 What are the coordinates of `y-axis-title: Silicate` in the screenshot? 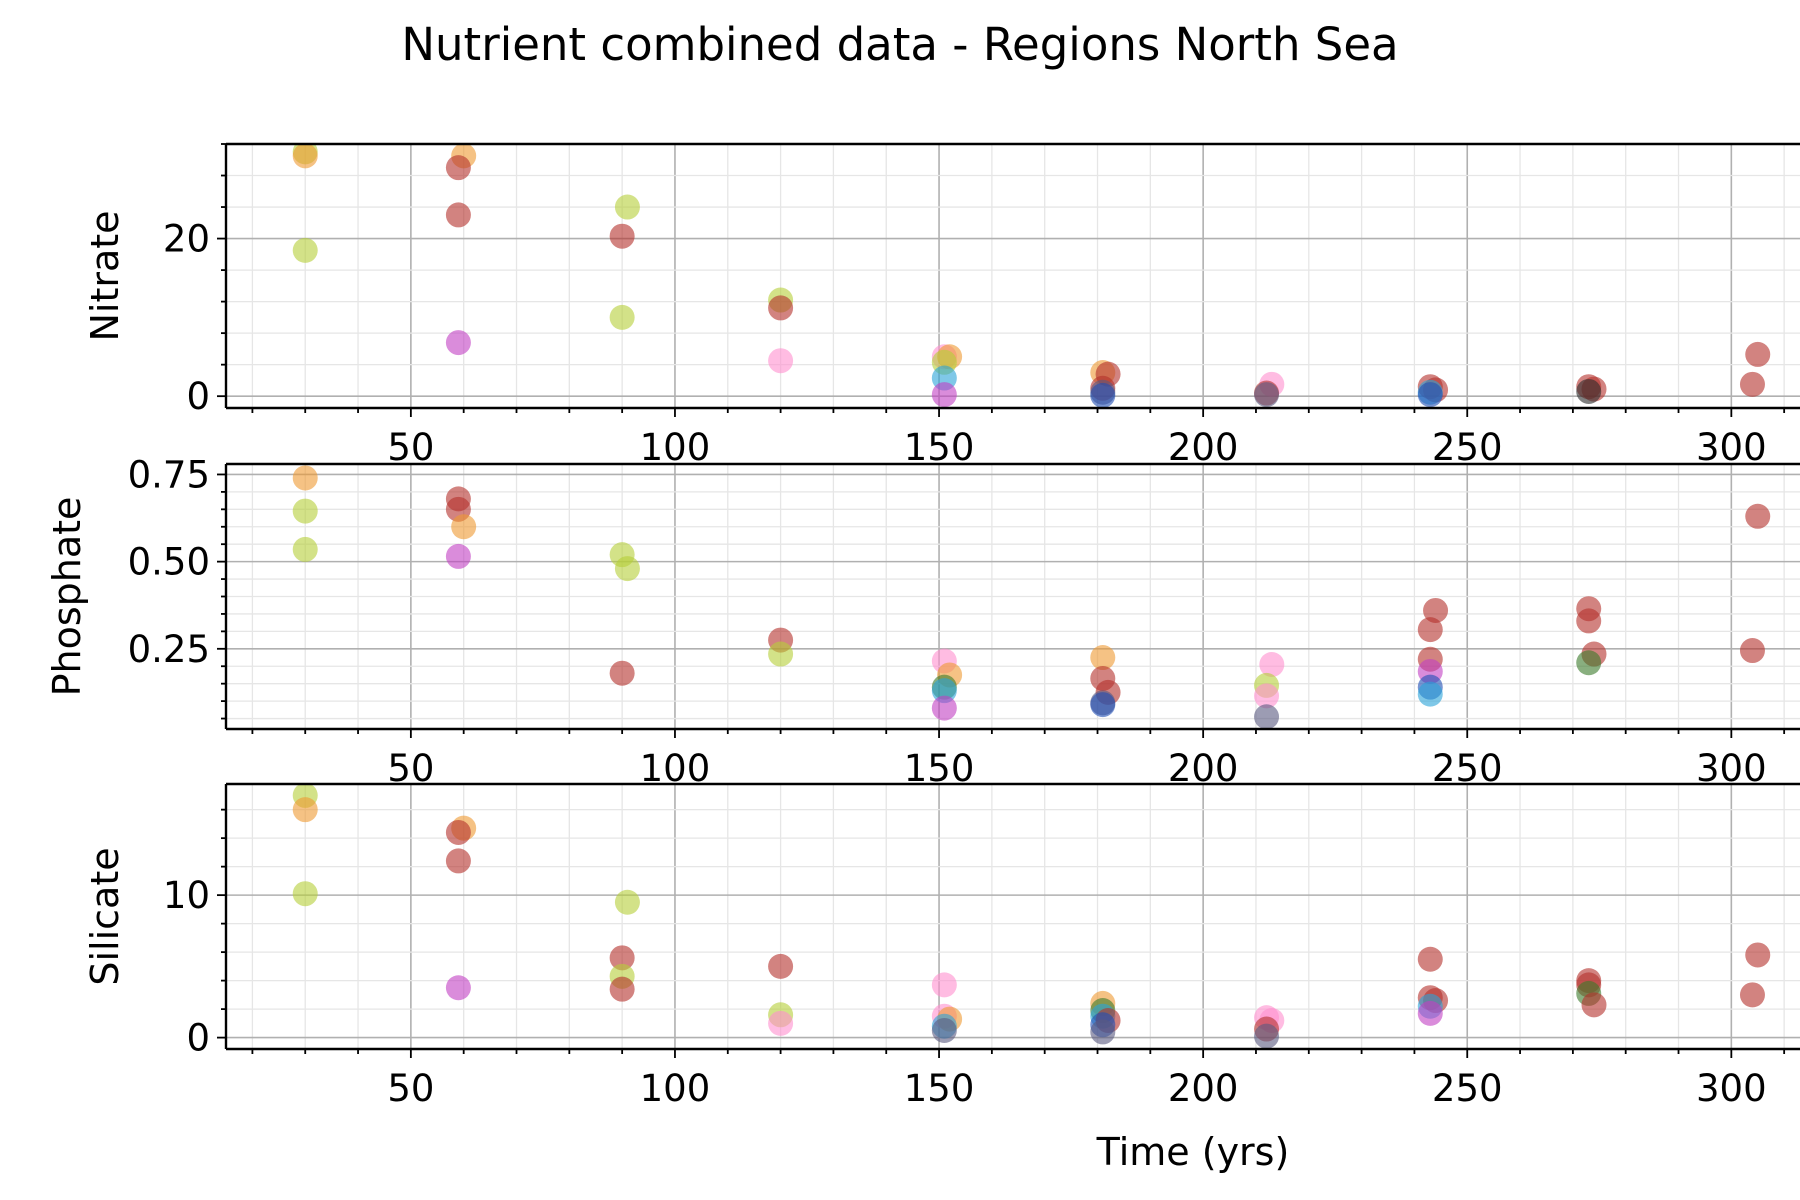 It's located at (105, 916).